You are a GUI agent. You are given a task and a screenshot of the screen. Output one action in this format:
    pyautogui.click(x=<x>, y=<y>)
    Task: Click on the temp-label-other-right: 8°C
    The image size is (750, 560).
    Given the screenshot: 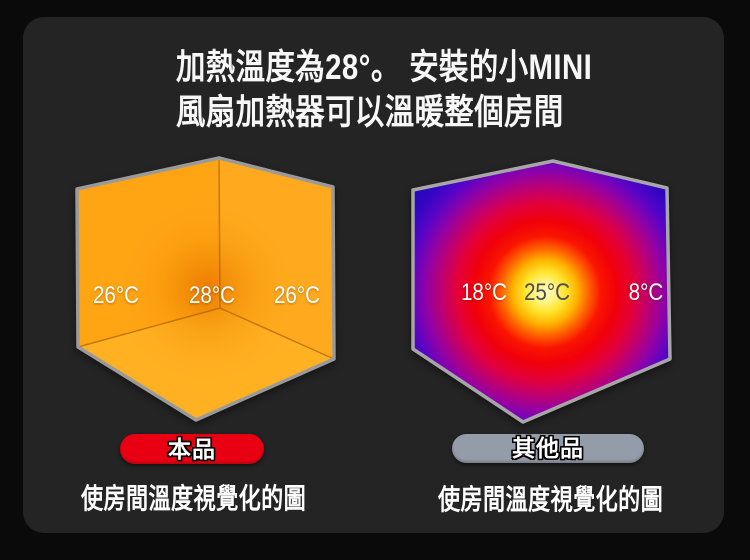 What is the action you would take?
    pyautogui.click(x=646, y=292)
    